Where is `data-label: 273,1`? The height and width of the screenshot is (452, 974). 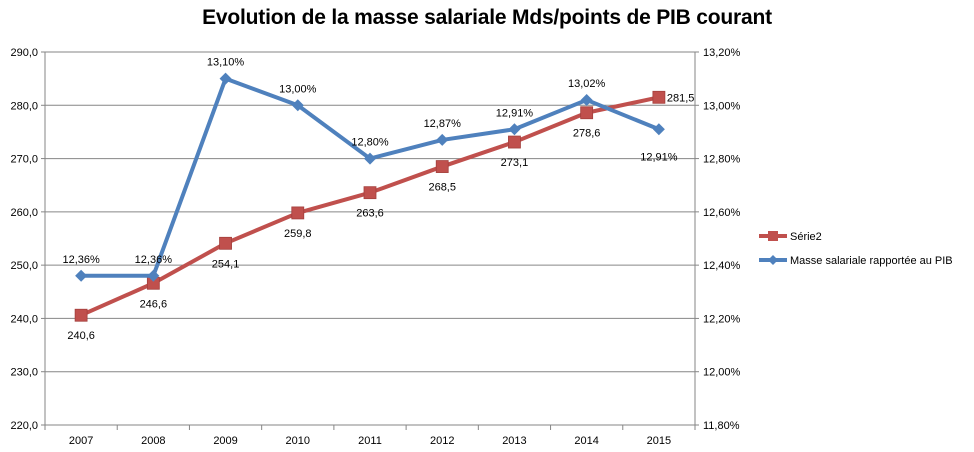 data-label: 273,1 is located at coordinates (515, 163).